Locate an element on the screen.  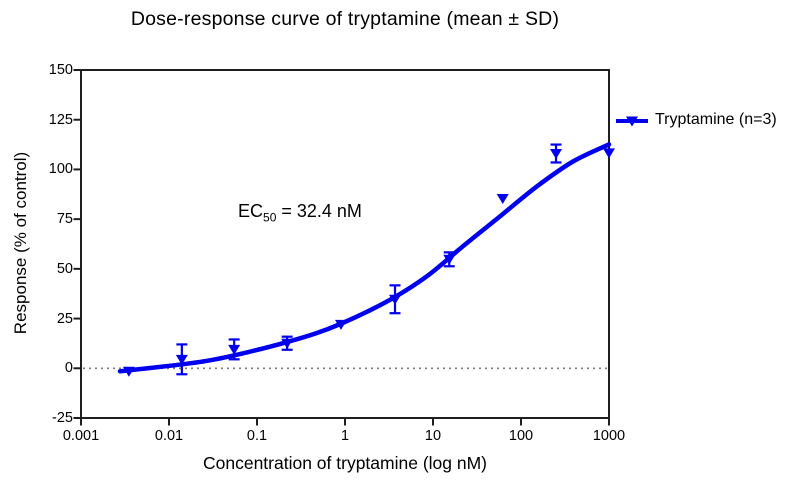
x-tick-label: 1 is located at coordinates (345, 436).